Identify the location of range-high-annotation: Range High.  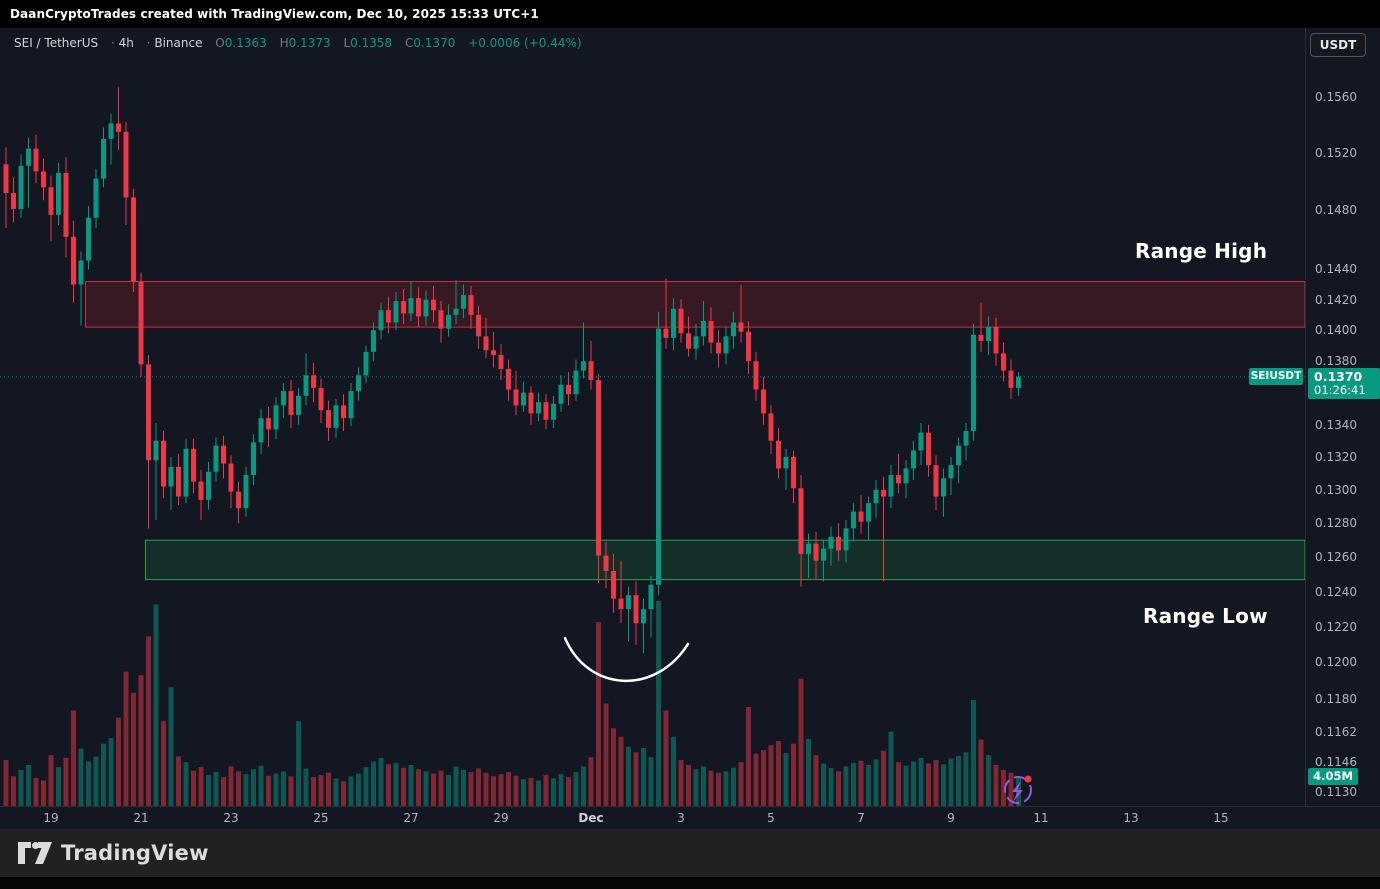
(1201, 251).